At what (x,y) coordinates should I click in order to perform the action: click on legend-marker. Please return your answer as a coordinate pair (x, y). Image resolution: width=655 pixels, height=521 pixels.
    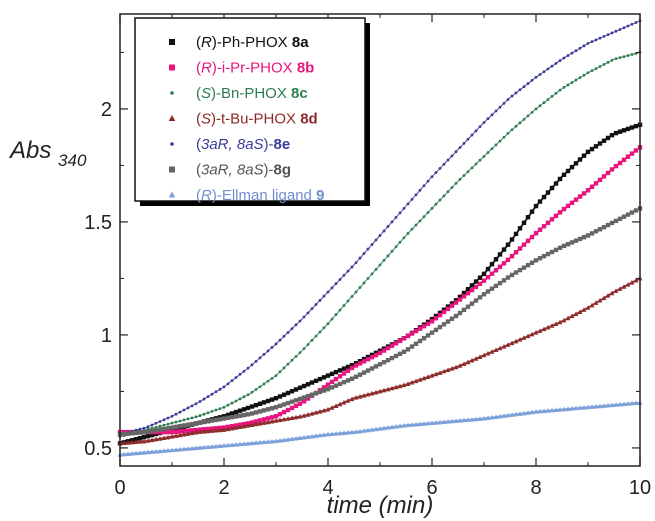
    Looking at the image, I should click on (172, 169).